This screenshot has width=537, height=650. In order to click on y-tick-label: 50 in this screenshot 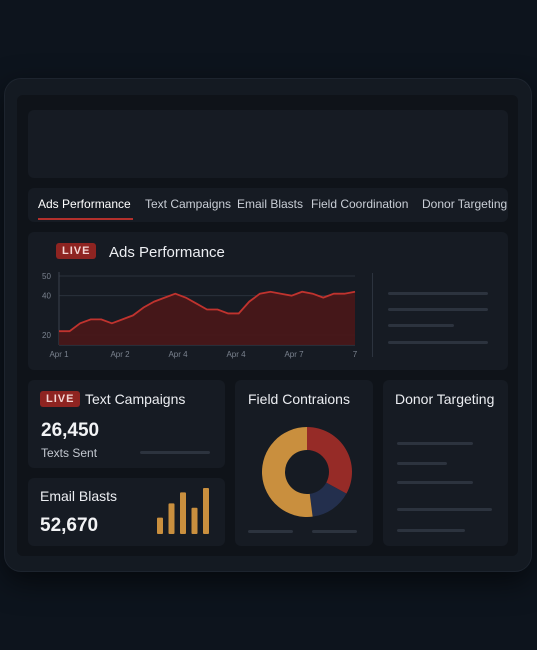, I will do `click(46, 276)`.